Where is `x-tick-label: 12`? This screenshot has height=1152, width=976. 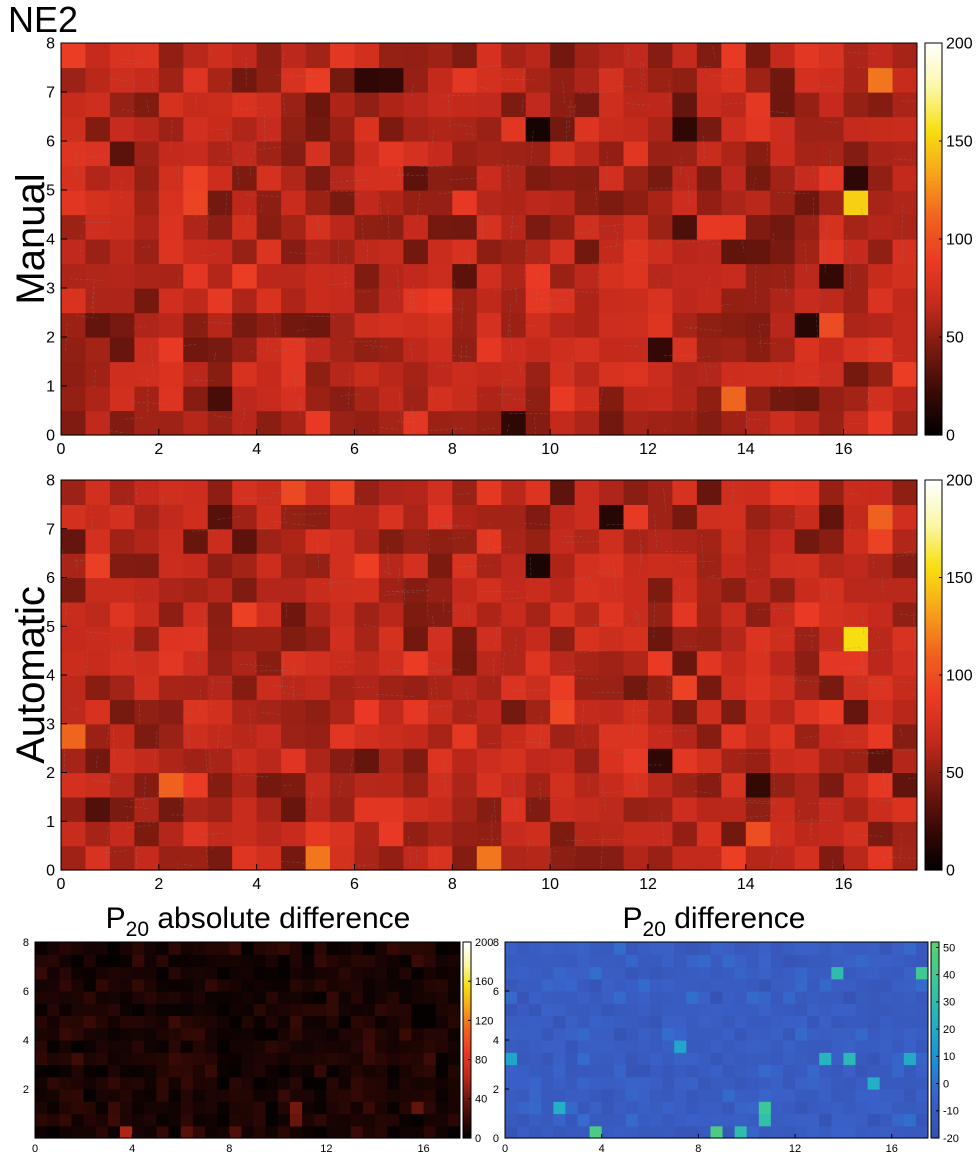 x-tick-label: 12 is located at coordinates (648, 449).